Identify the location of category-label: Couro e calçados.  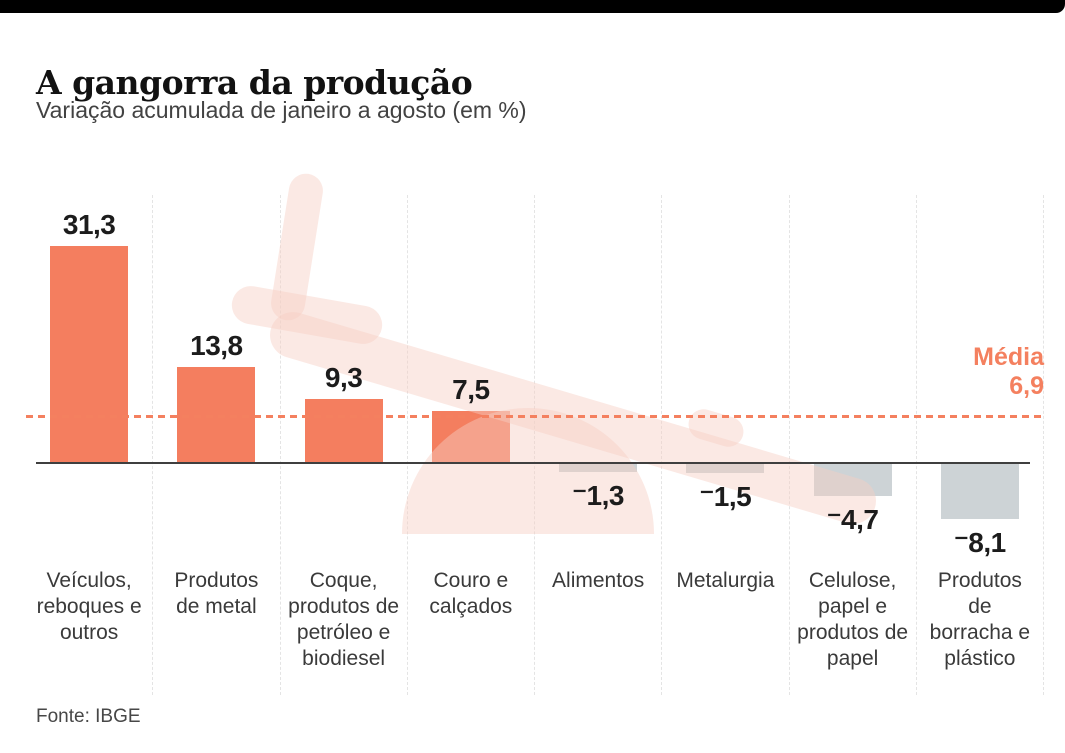
(471, 593).